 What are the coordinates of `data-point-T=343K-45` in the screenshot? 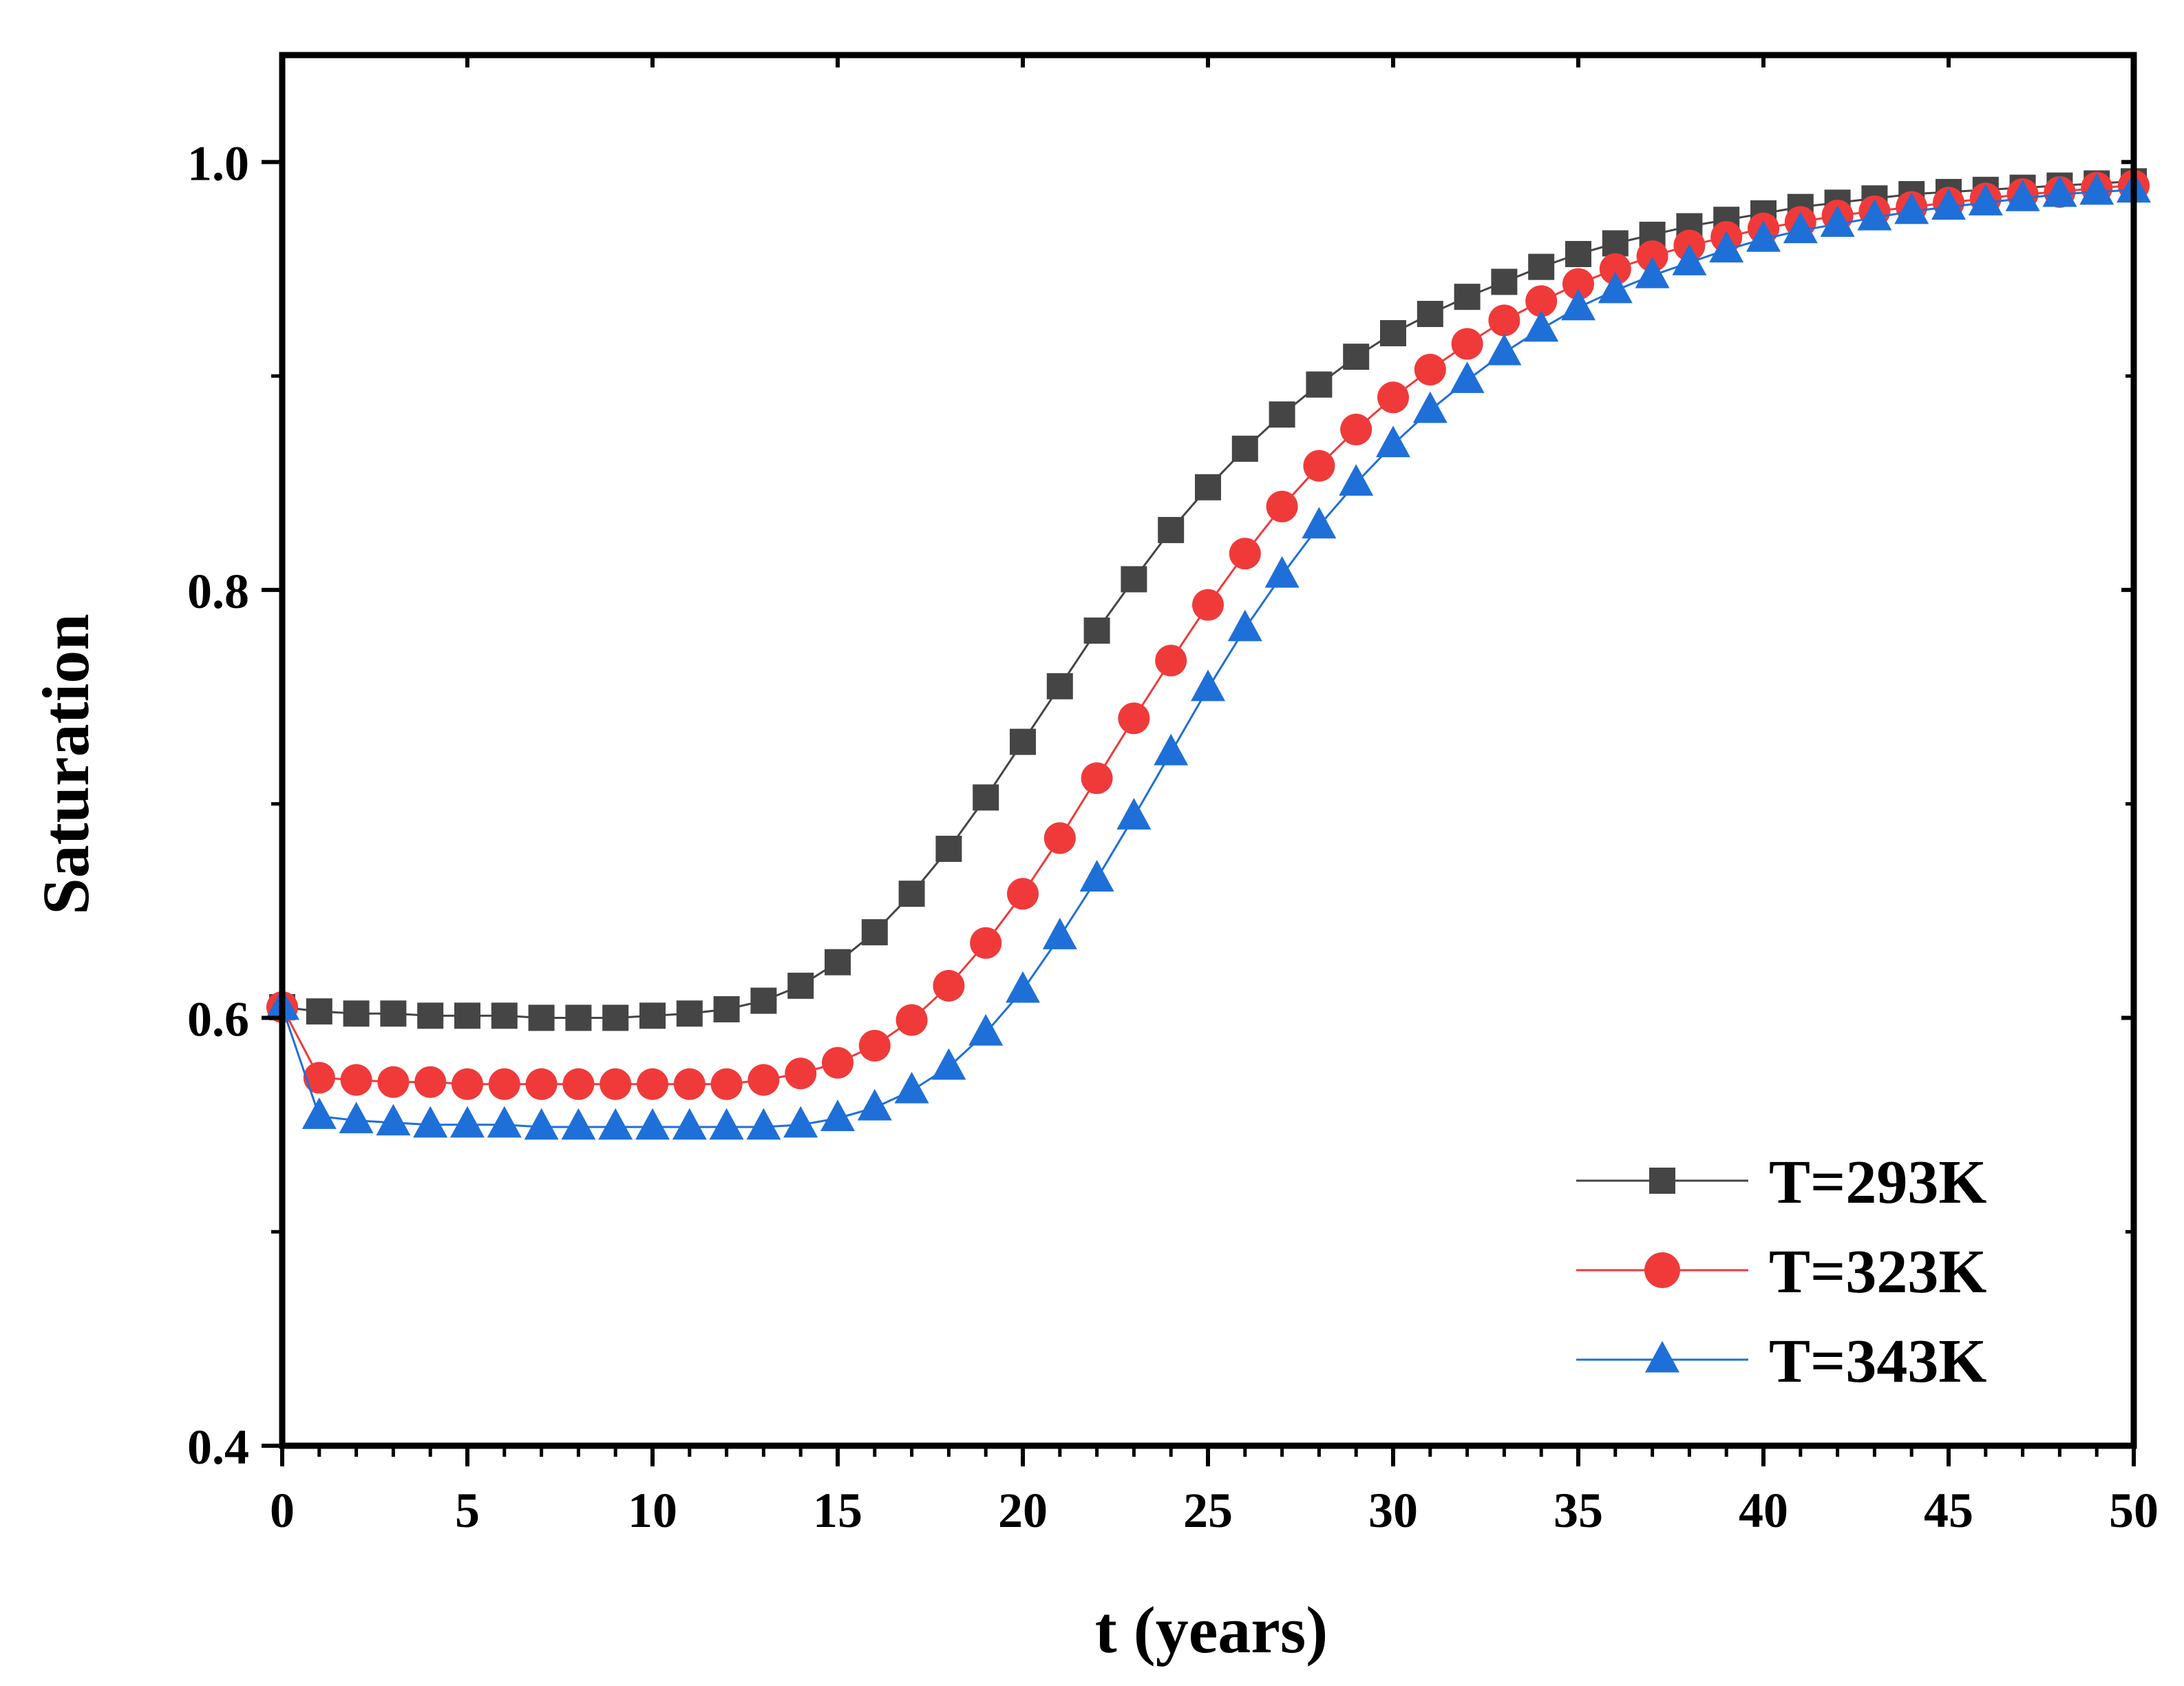 It's located at (1948, 204).